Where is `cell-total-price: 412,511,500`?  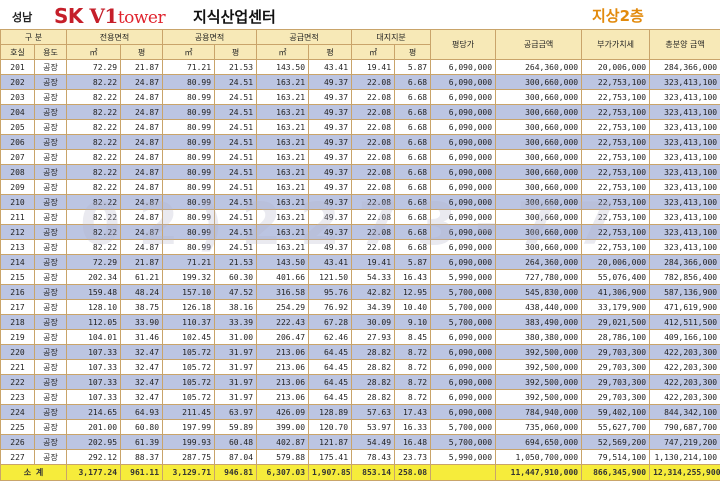 cell-total-price: 412,511,500 is located at coordinates (684, 322).